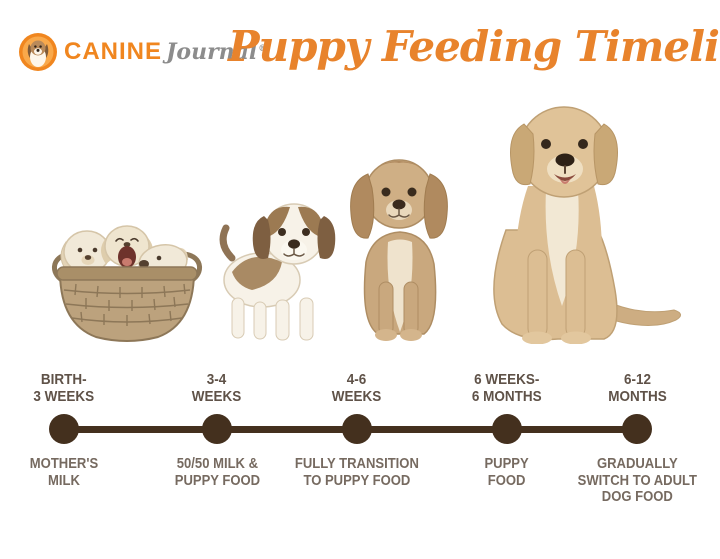 This screenshot has height=559, width=720. Describe the element at coordinates (507, 472) in the screenshot. I see `food-label: PUPPY FOOD` at that location.